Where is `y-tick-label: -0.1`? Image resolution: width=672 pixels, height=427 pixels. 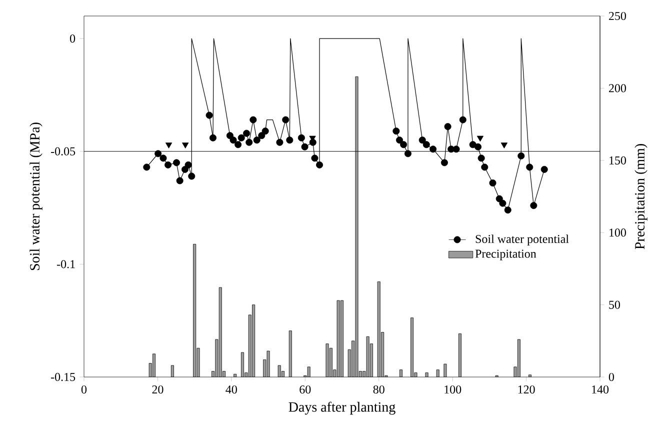 y-tick-label: -0.1 is located at coordinates (66, 264).